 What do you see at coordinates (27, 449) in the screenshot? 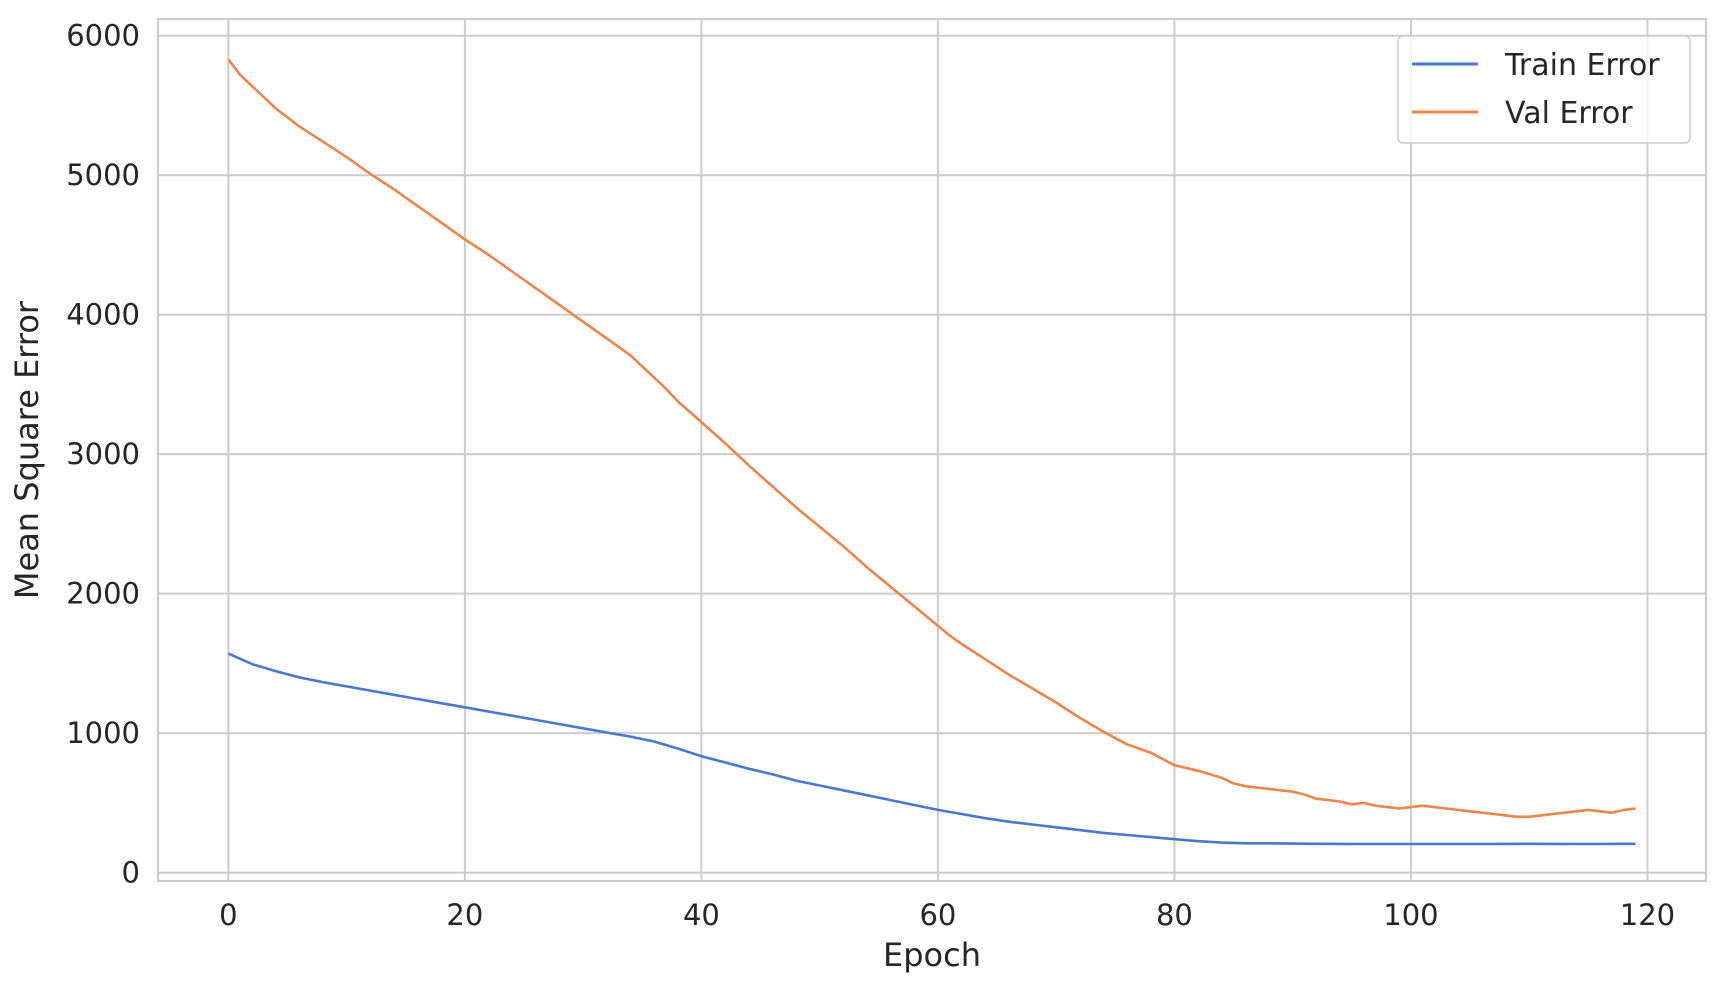
I see `y-axis-title: Mean Square Error` at bounding box center [27, 449].